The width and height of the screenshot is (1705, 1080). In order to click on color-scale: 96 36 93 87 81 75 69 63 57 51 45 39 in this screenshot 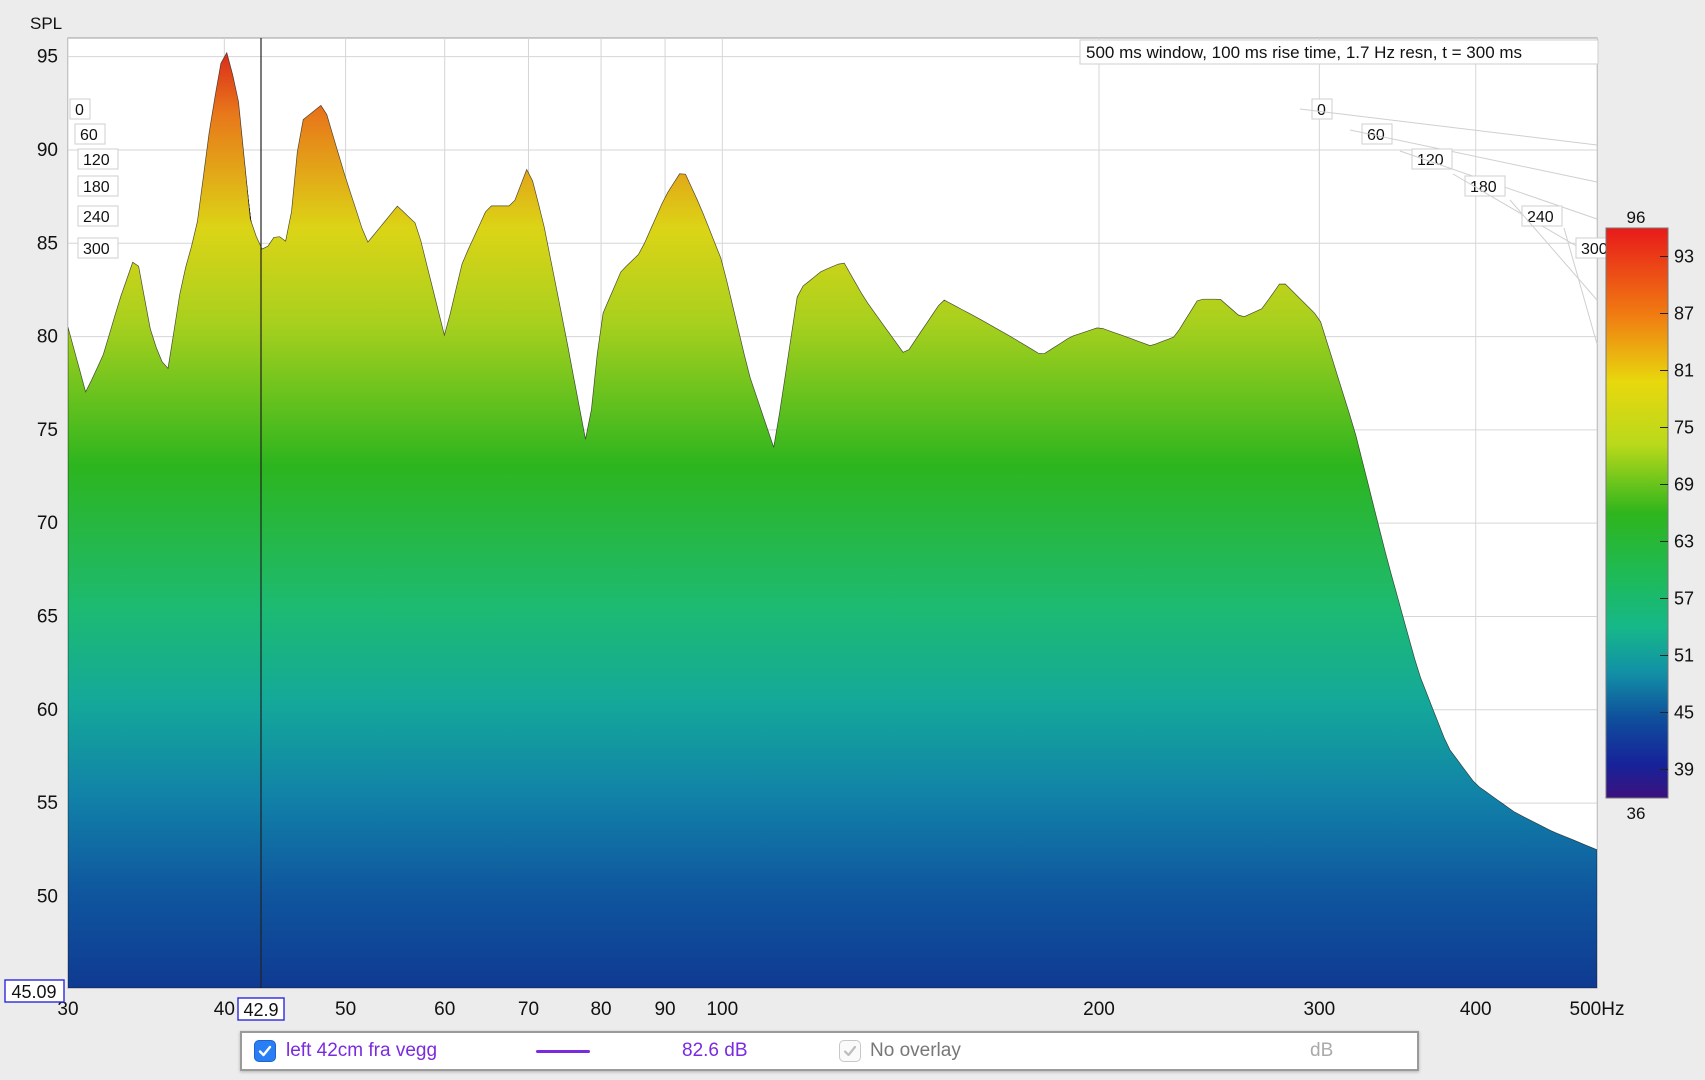, I will do `click(1649, 515)`.